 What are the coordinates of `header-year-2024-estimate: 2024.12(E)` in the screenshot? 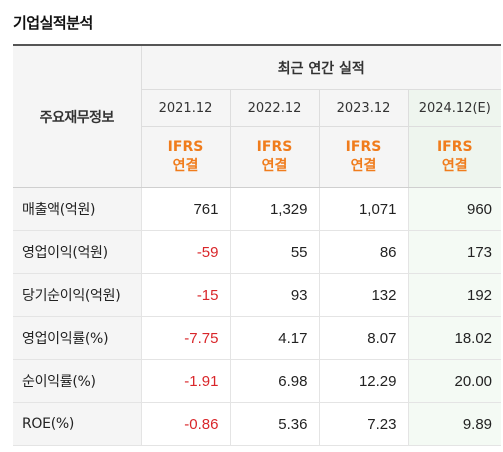 It's located at (454, 108).